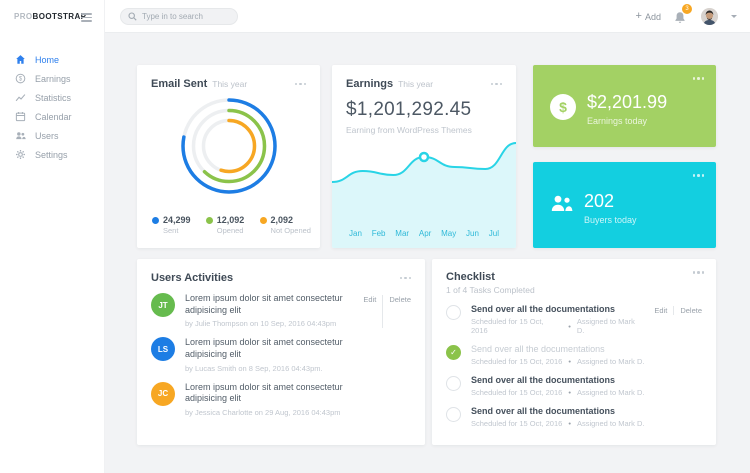 This screenshot has width=750, height=473. I want to click on email-donut-chart, so click(228, 146).